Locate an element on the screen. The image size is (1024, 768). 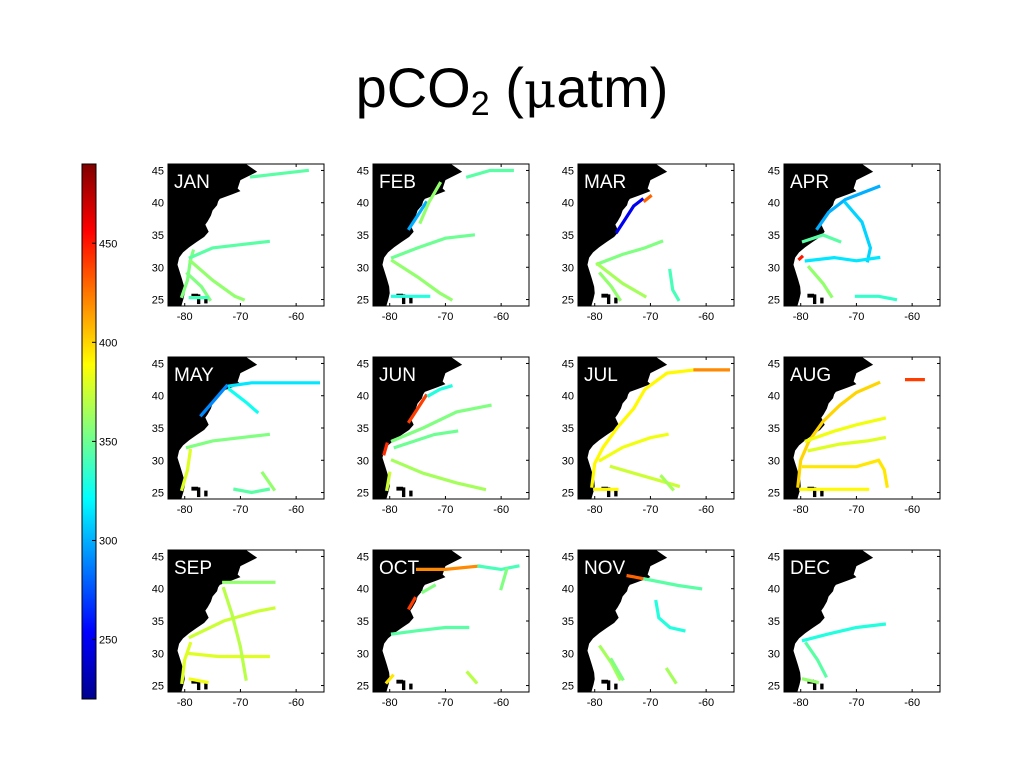
month-label: SEP is located at coordinates (193, 568).